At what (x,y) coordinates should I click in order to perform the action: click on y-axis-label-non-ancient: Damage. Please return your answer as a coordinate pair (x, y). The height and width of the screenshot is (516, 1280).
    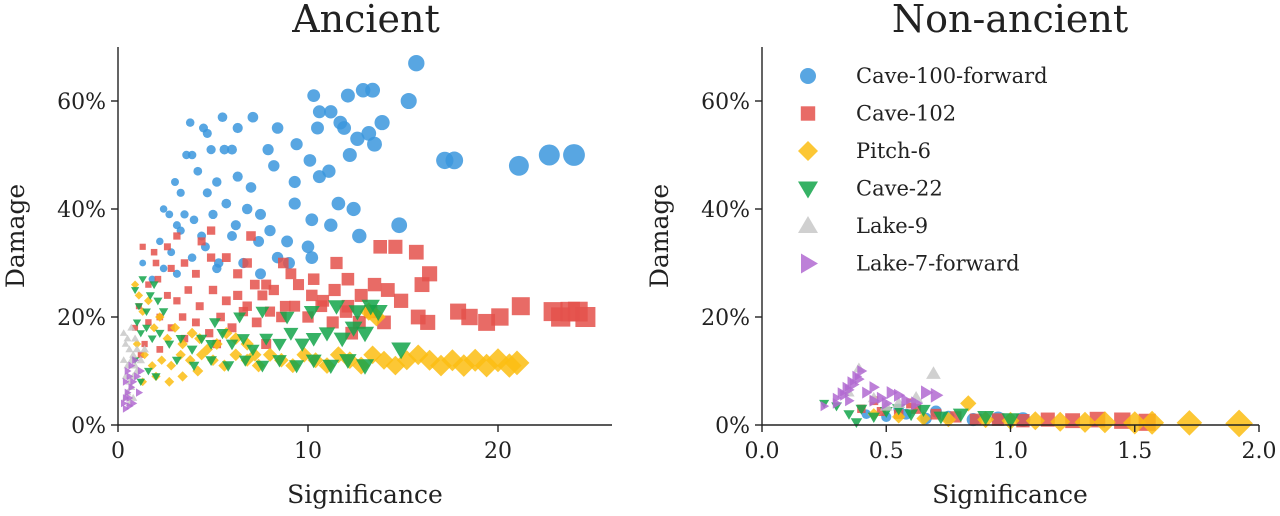
    Looking at the image, I should click on (659, 236).